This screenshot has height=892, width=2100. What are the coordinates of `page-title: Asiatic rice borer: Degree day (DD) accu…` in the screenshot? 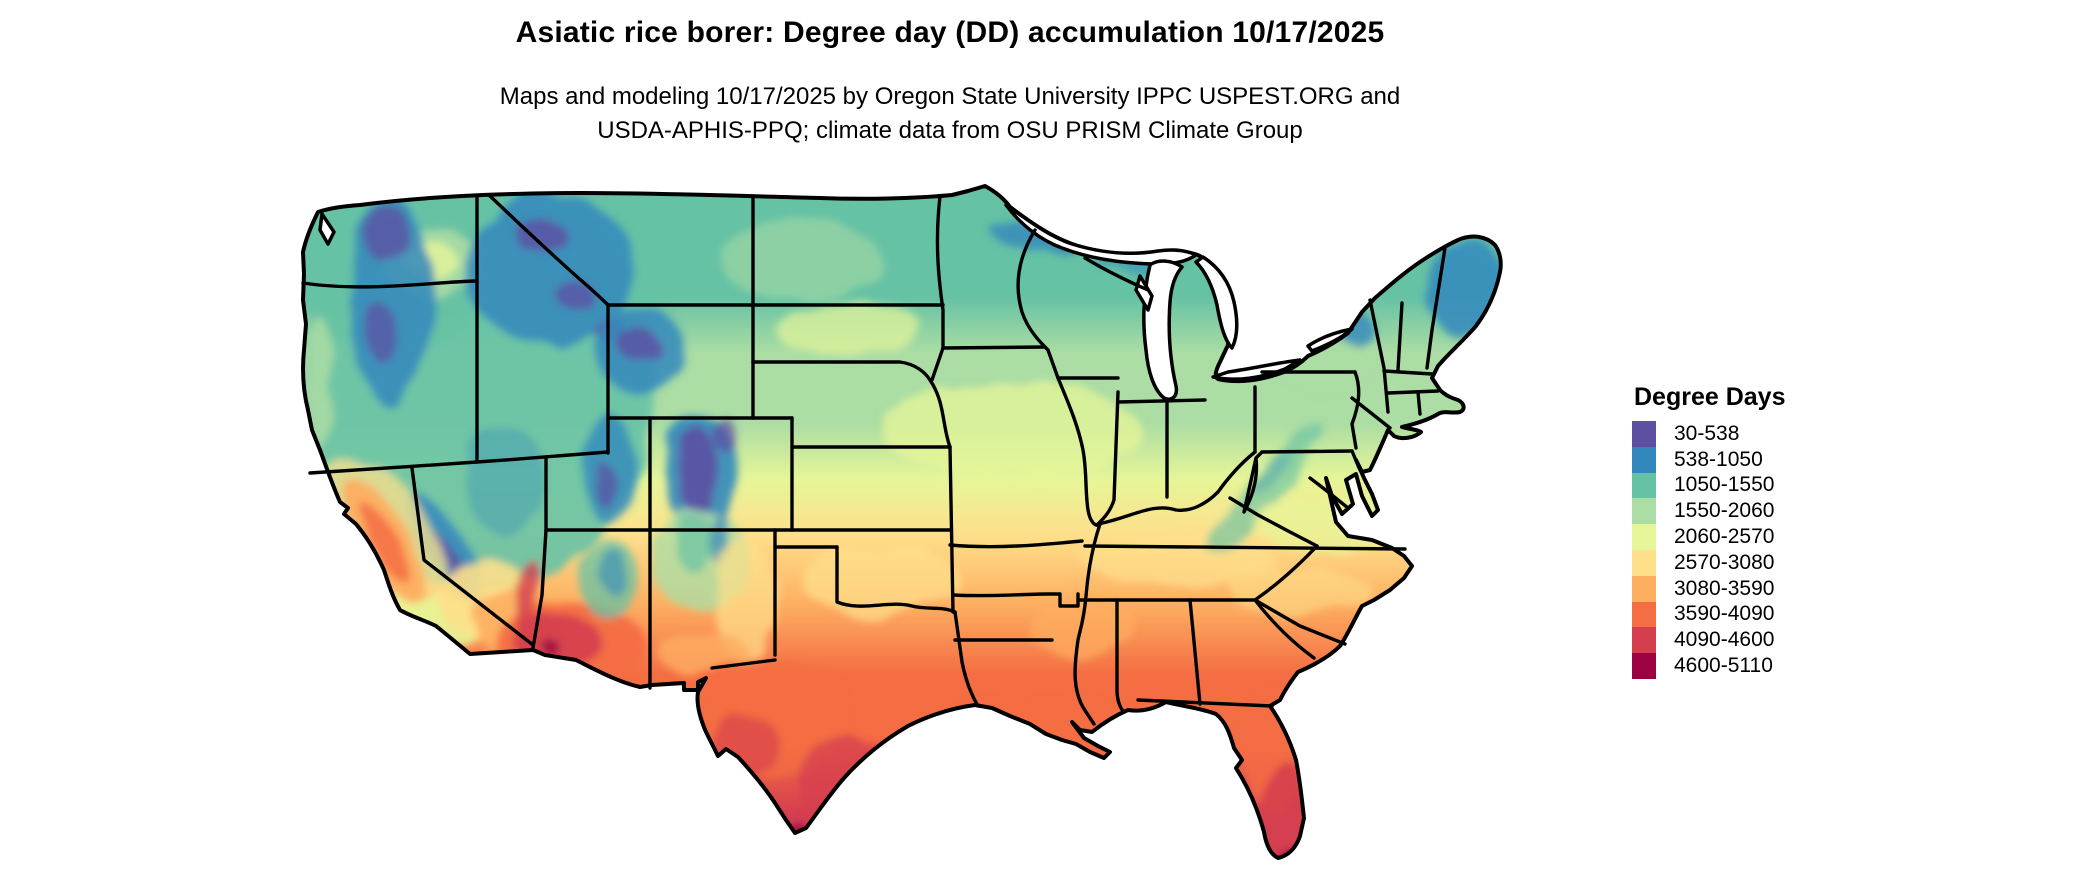 It's located at (950, 32).